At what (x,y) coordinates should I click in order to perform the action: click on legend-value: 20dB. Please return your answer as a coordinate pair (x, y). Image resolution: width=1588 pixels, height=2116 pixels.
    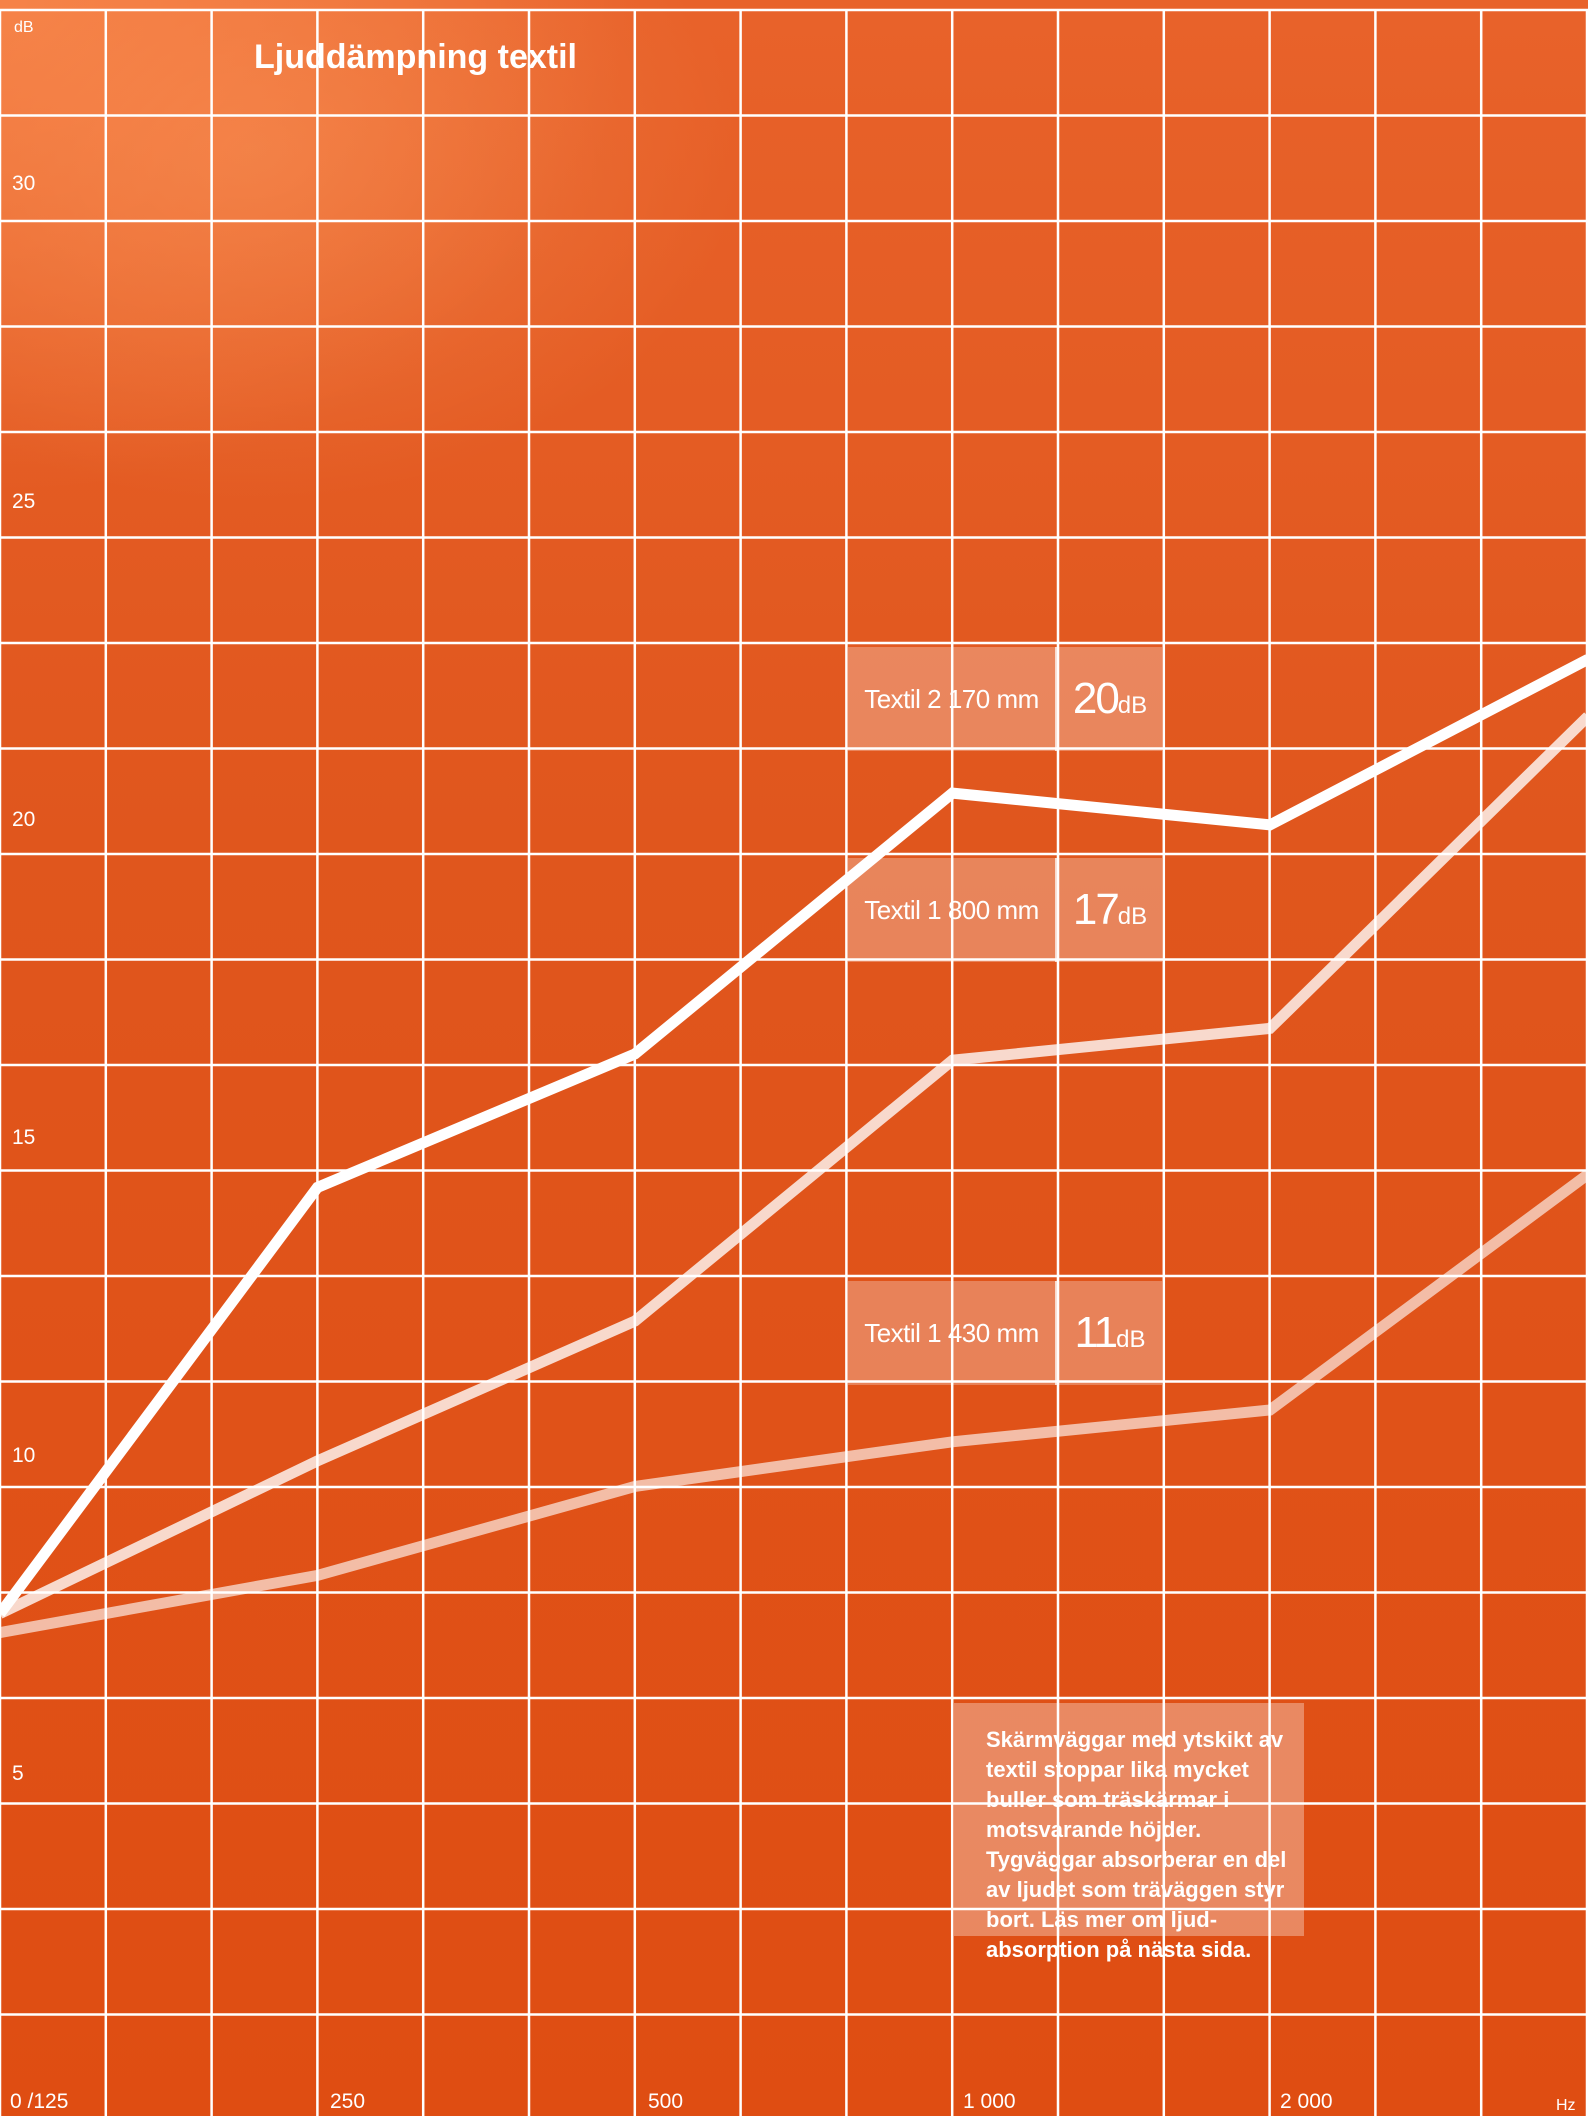
    Looking at the image, I should click on (1110, 699).